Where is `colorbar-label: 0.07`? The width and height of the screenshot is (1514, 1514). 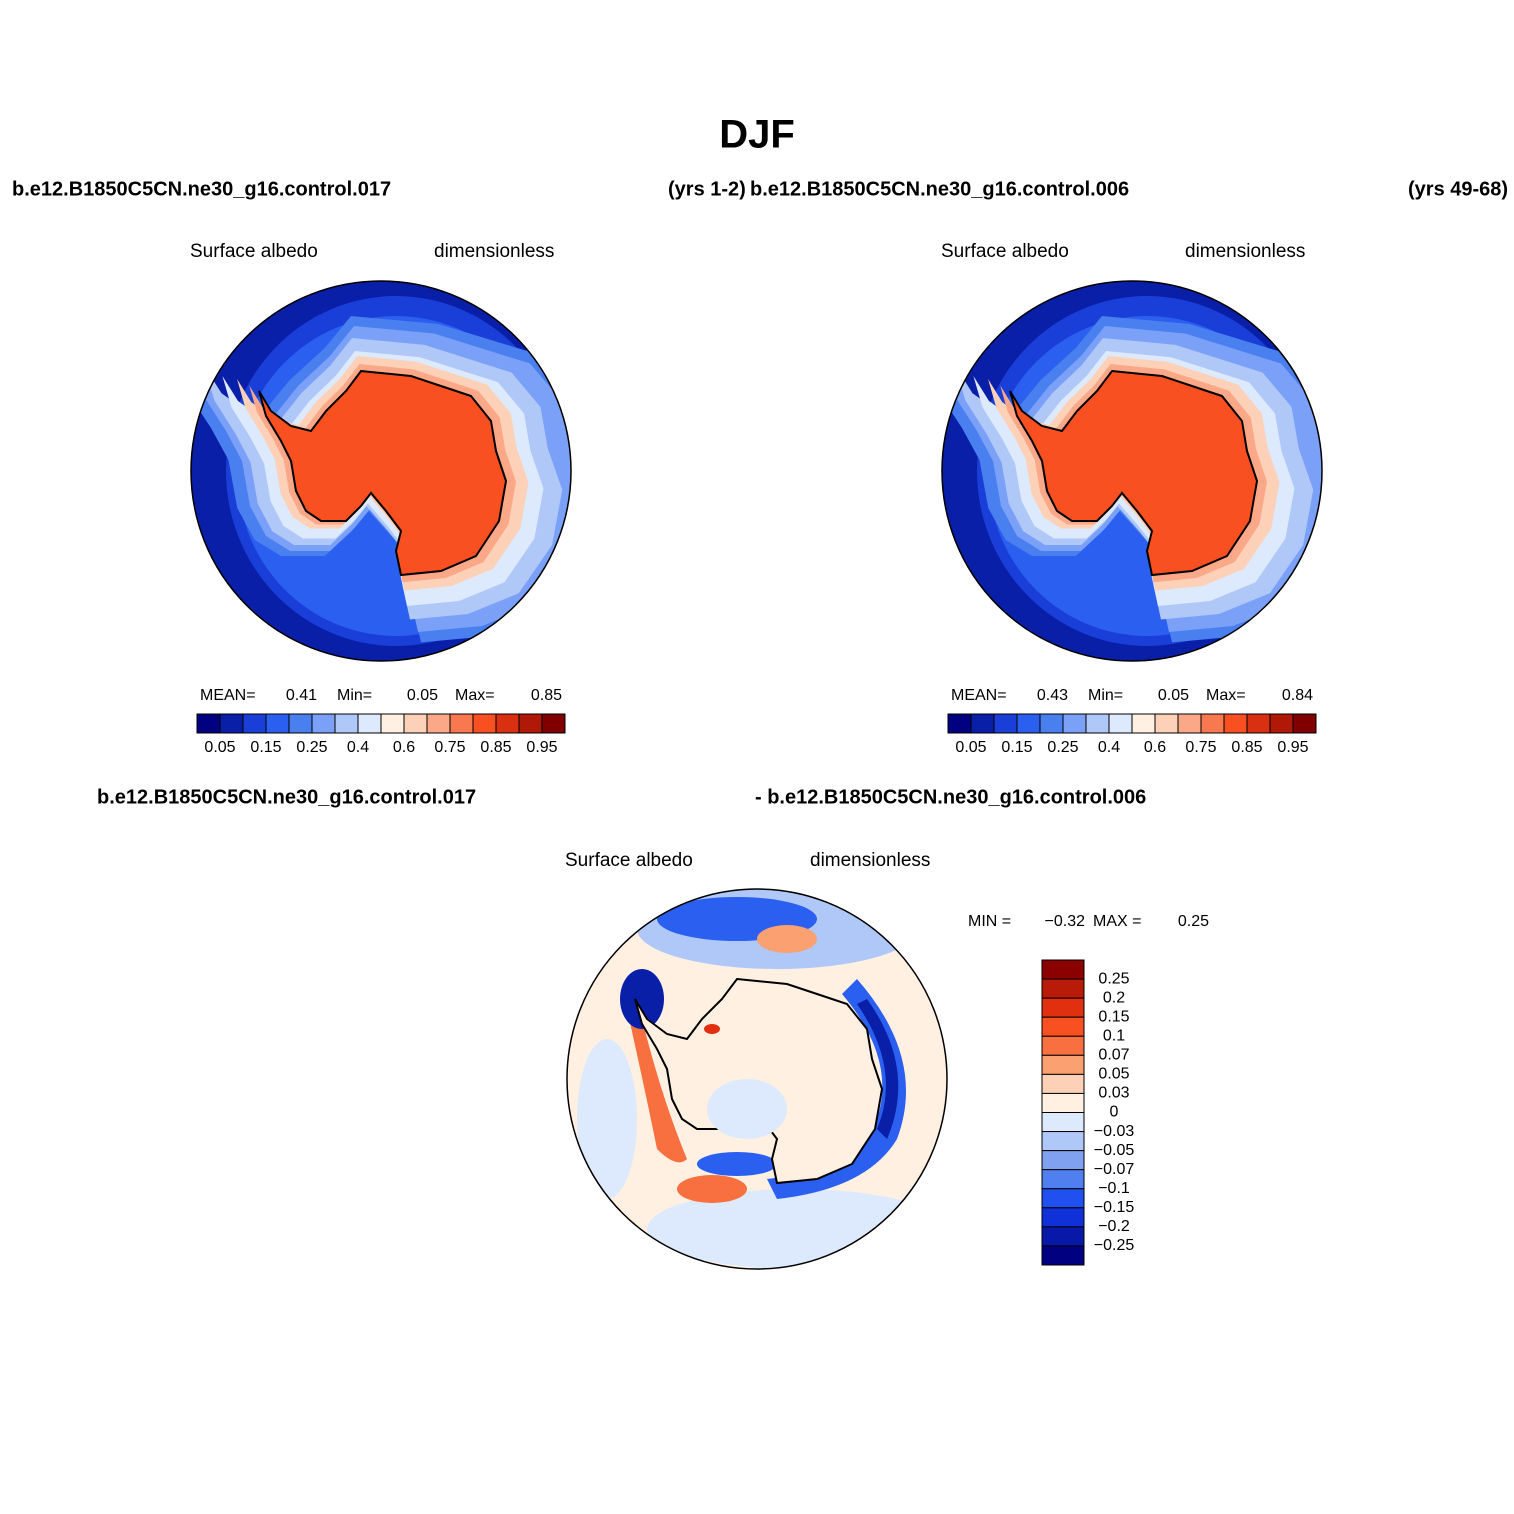 colorbar-label: 0.07 is located at coordinates (1113, 1055).